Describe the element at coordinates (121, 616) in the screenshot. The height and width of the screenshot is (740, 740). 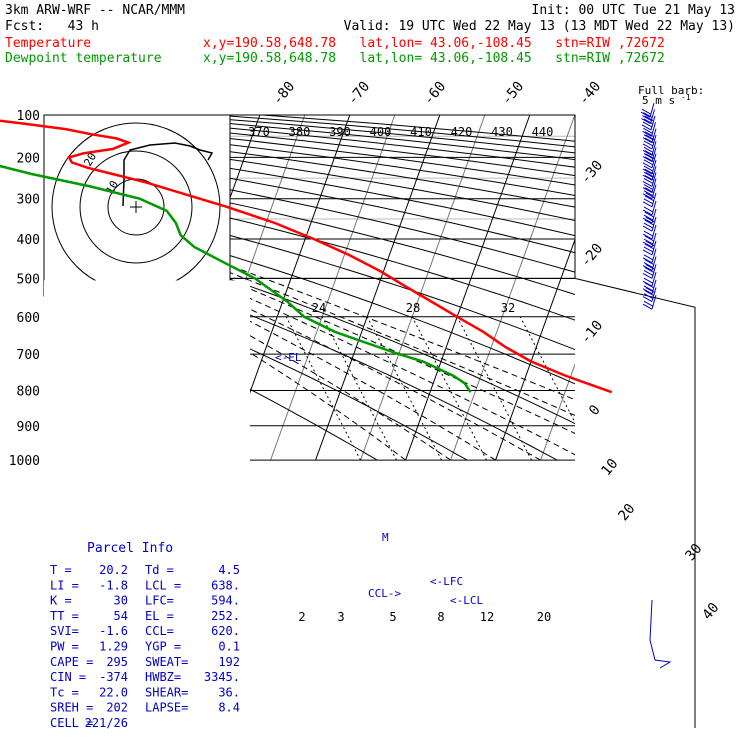
I see `parcel-value: 54` at that location.